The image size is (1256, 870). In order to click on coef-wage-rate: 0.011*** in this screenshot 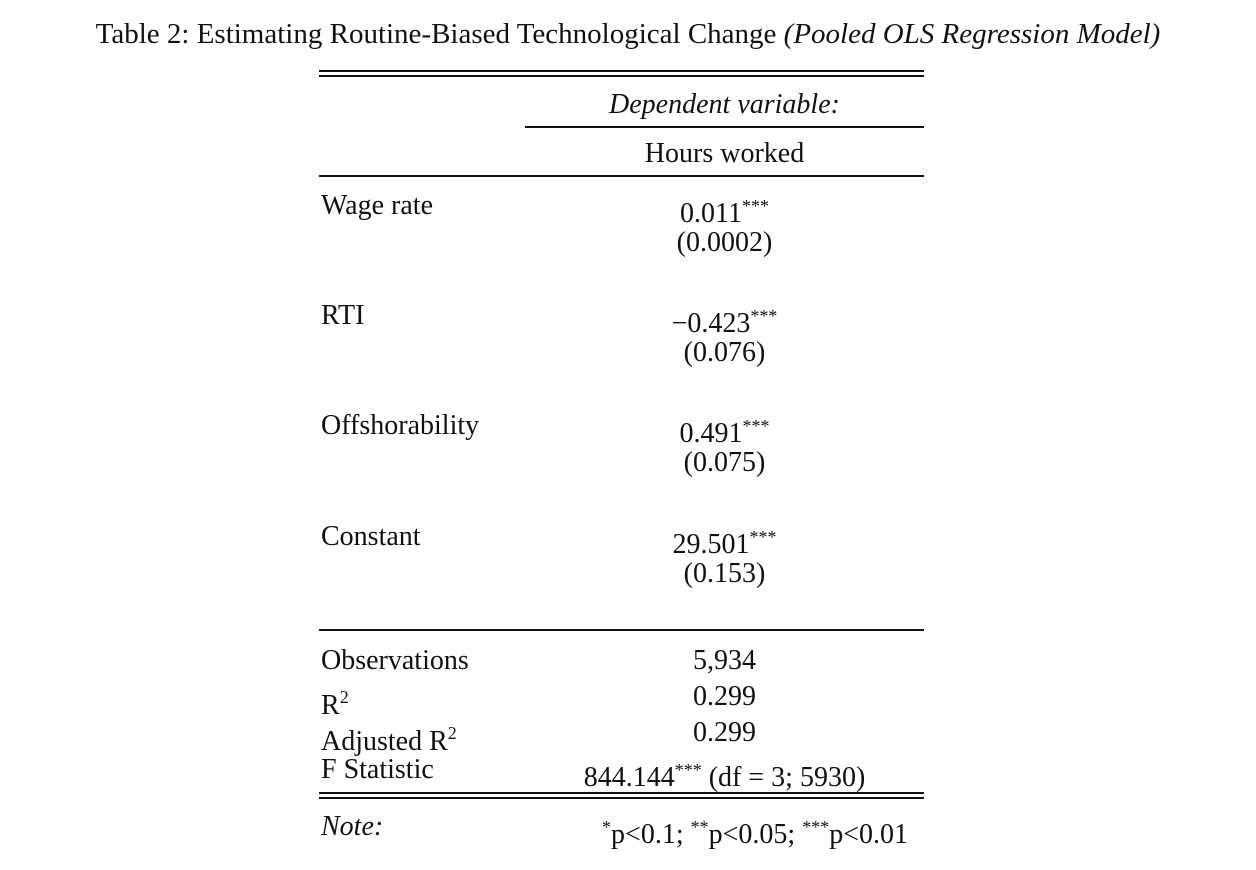, I will do `click(724, 212)`.